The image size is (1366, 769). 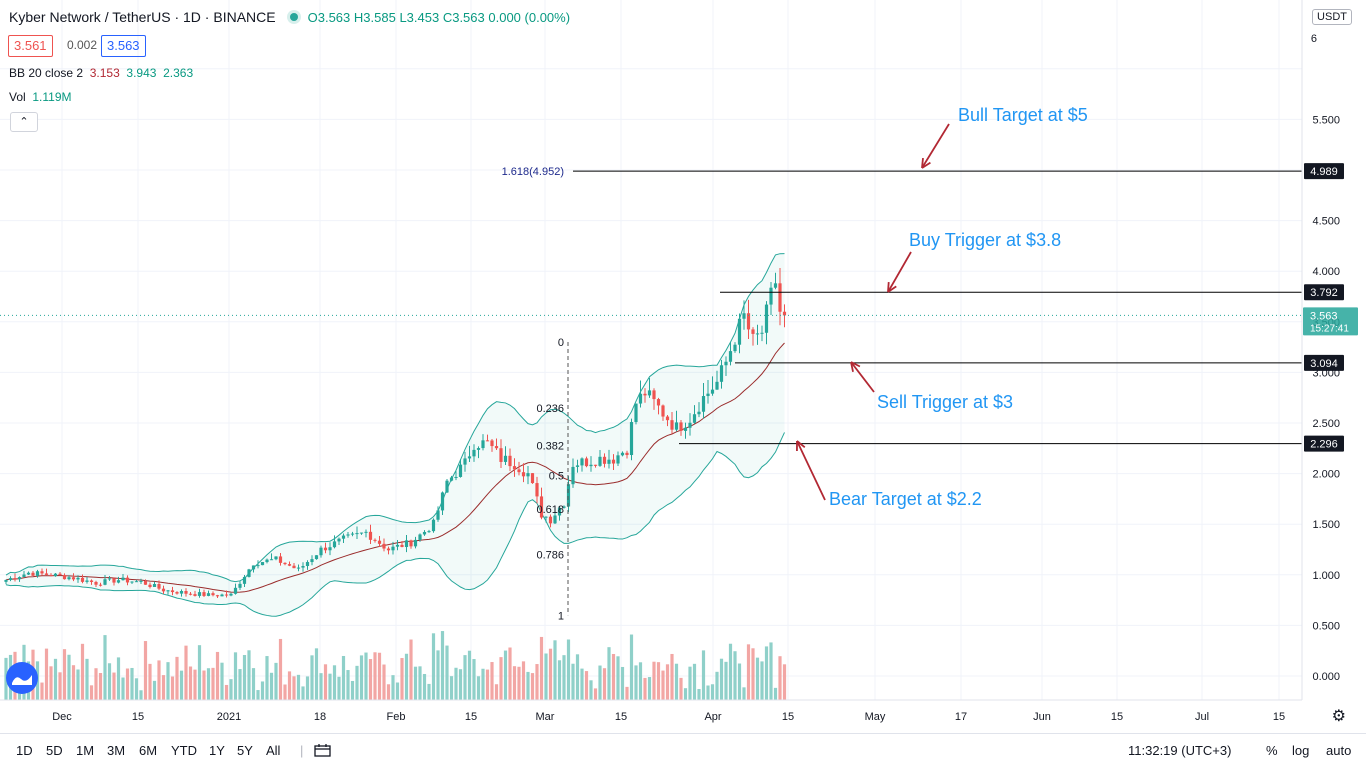 What do you see at coordinates (1324, 443) in the screenshot?
I see `price-label-box` at bounding box center [1324, 443].